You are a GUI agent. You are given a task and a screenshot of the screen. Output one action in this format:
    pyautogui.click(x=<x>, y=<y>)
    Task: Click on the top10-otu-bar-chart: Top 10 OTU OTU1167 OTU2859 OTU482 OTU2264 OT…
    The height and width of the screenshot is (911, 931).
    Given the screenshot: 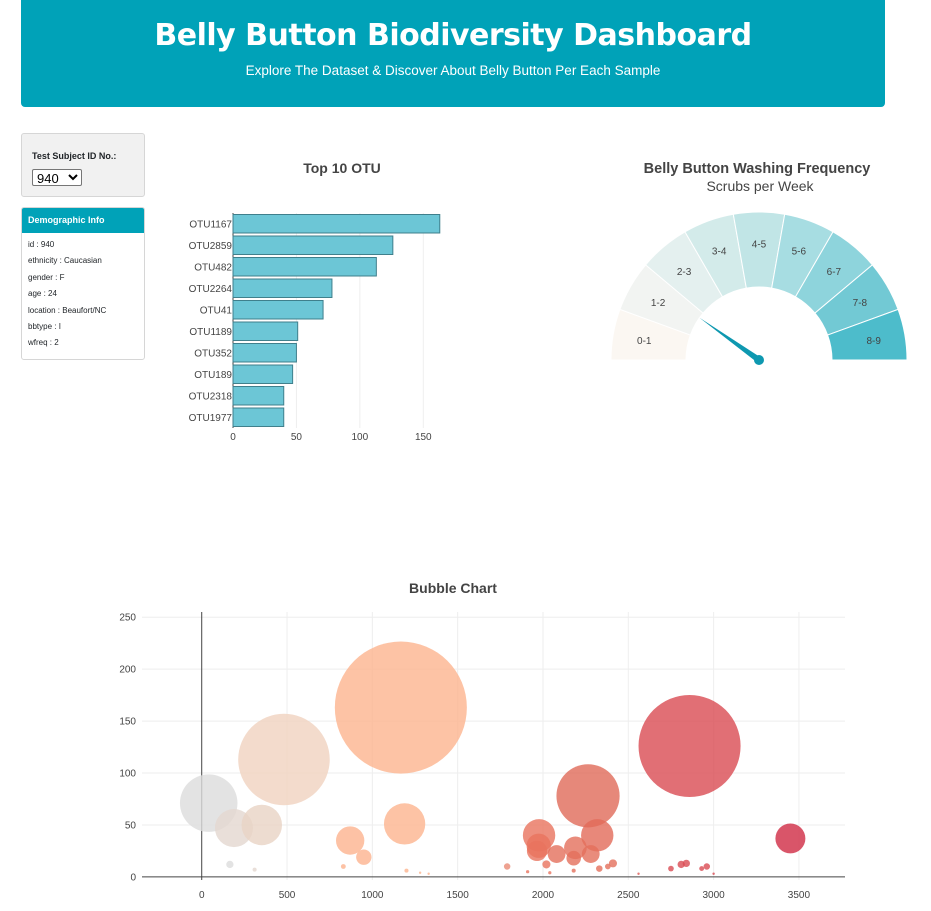 What is the action you would take?
    pyautogui.click(x=315, y=297)
    